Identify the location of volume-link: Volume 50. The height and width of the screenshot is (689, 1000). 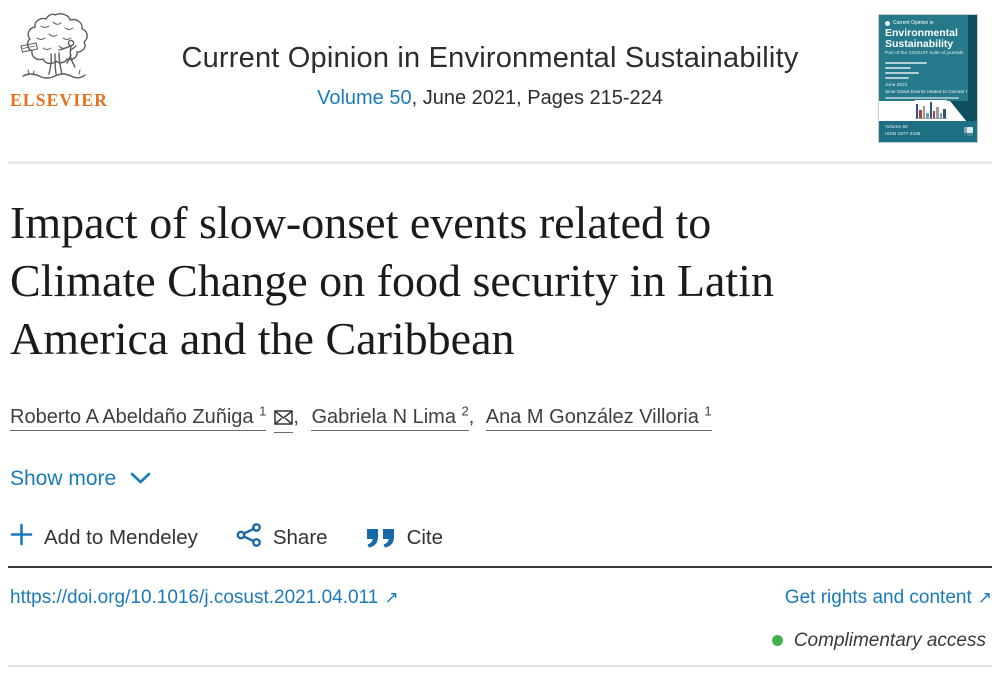
(364, 98).